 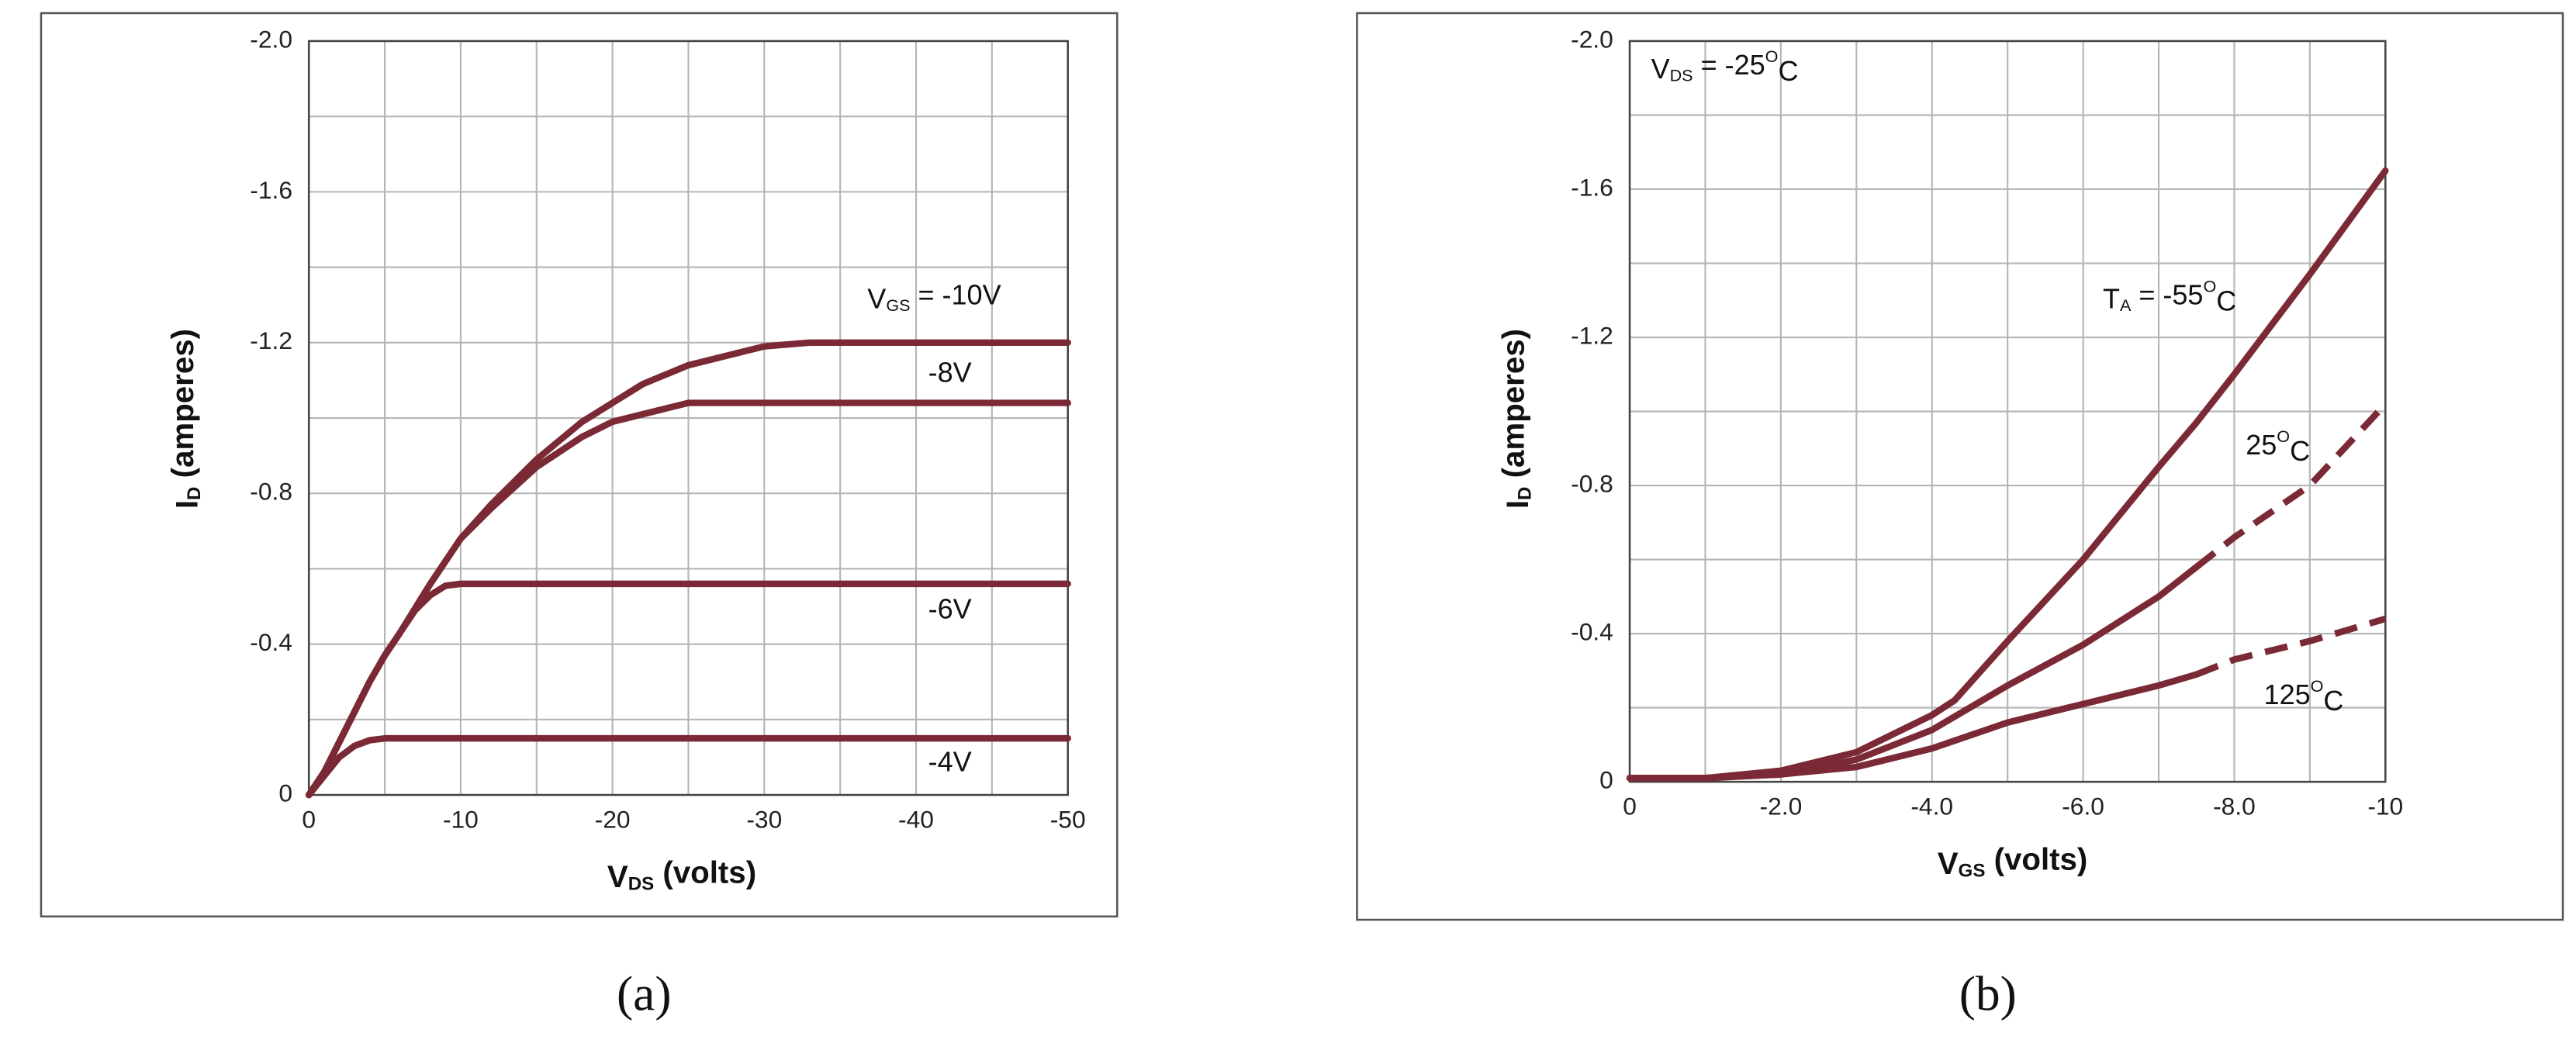 What do you see at coordinates (2083, 806) in the screenshot?
I see `x-tick-label: -6.0` at bounding box center [2083, 806].